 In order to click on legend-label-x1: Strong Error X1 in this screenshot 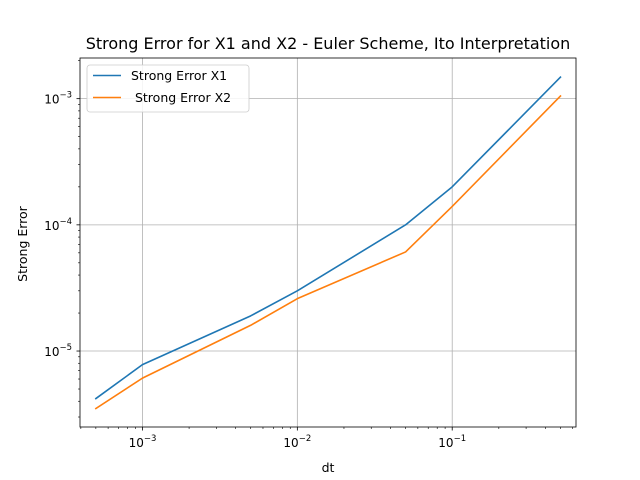, I will do `click(179, 75)`.